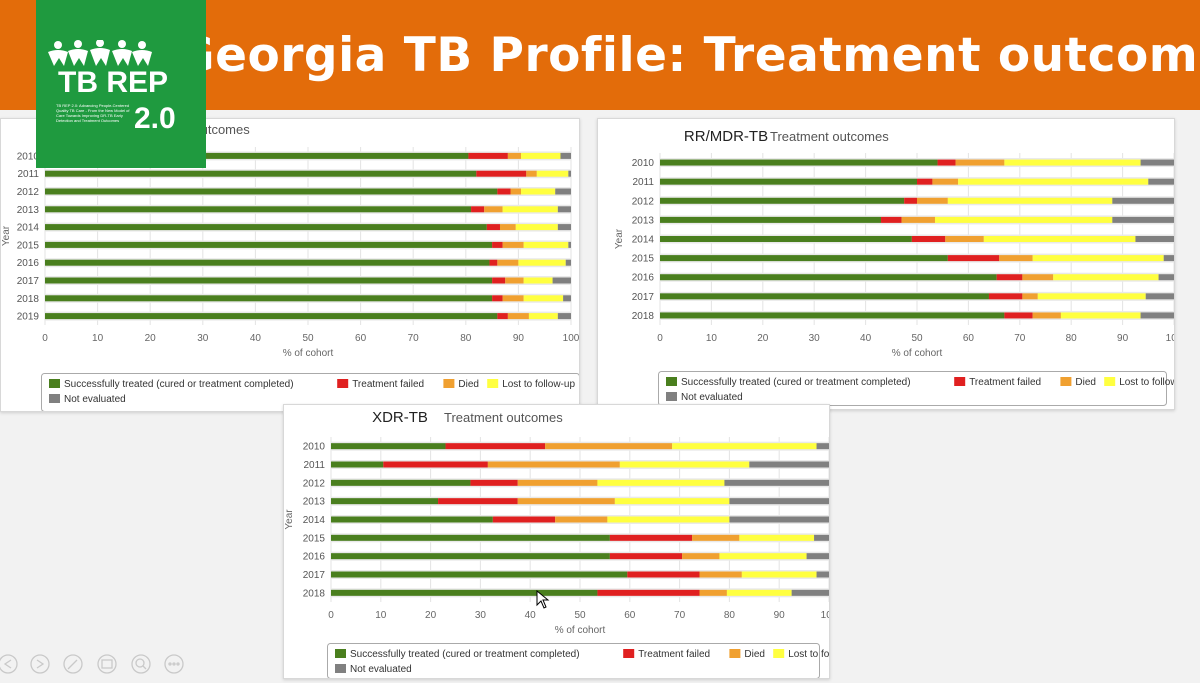 Image resolution: width=1200 pixels, height=683 pixels. I want to click on zoom-icon, so click(141, 664).